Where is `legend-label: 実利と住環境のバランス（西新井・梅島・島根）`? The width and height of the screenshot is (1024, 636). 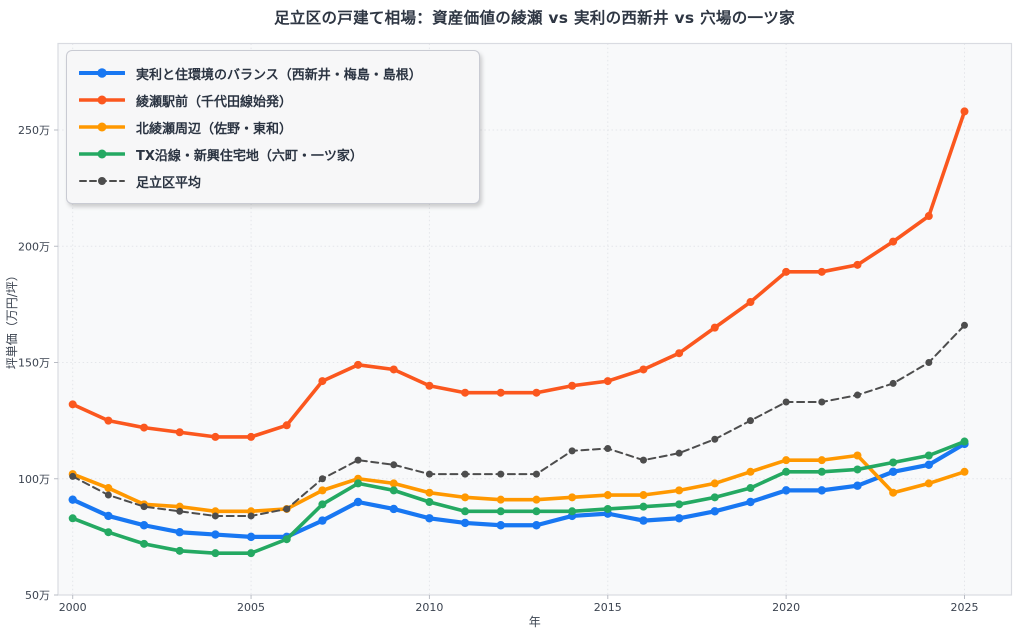
legend-label: 実利と住環境のバランス（西新井・梅島・島根） is located at coordinates (279, 75).